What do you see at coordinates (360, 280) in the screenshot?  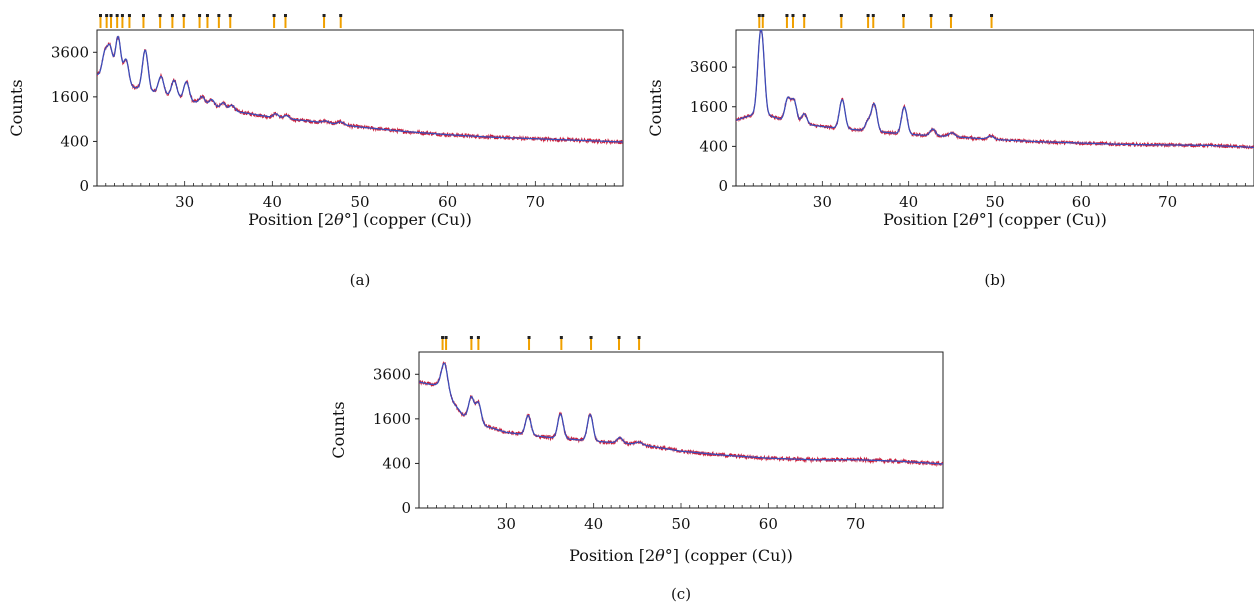 I see `panel-label: (a)` at bounding box center [360, 280].